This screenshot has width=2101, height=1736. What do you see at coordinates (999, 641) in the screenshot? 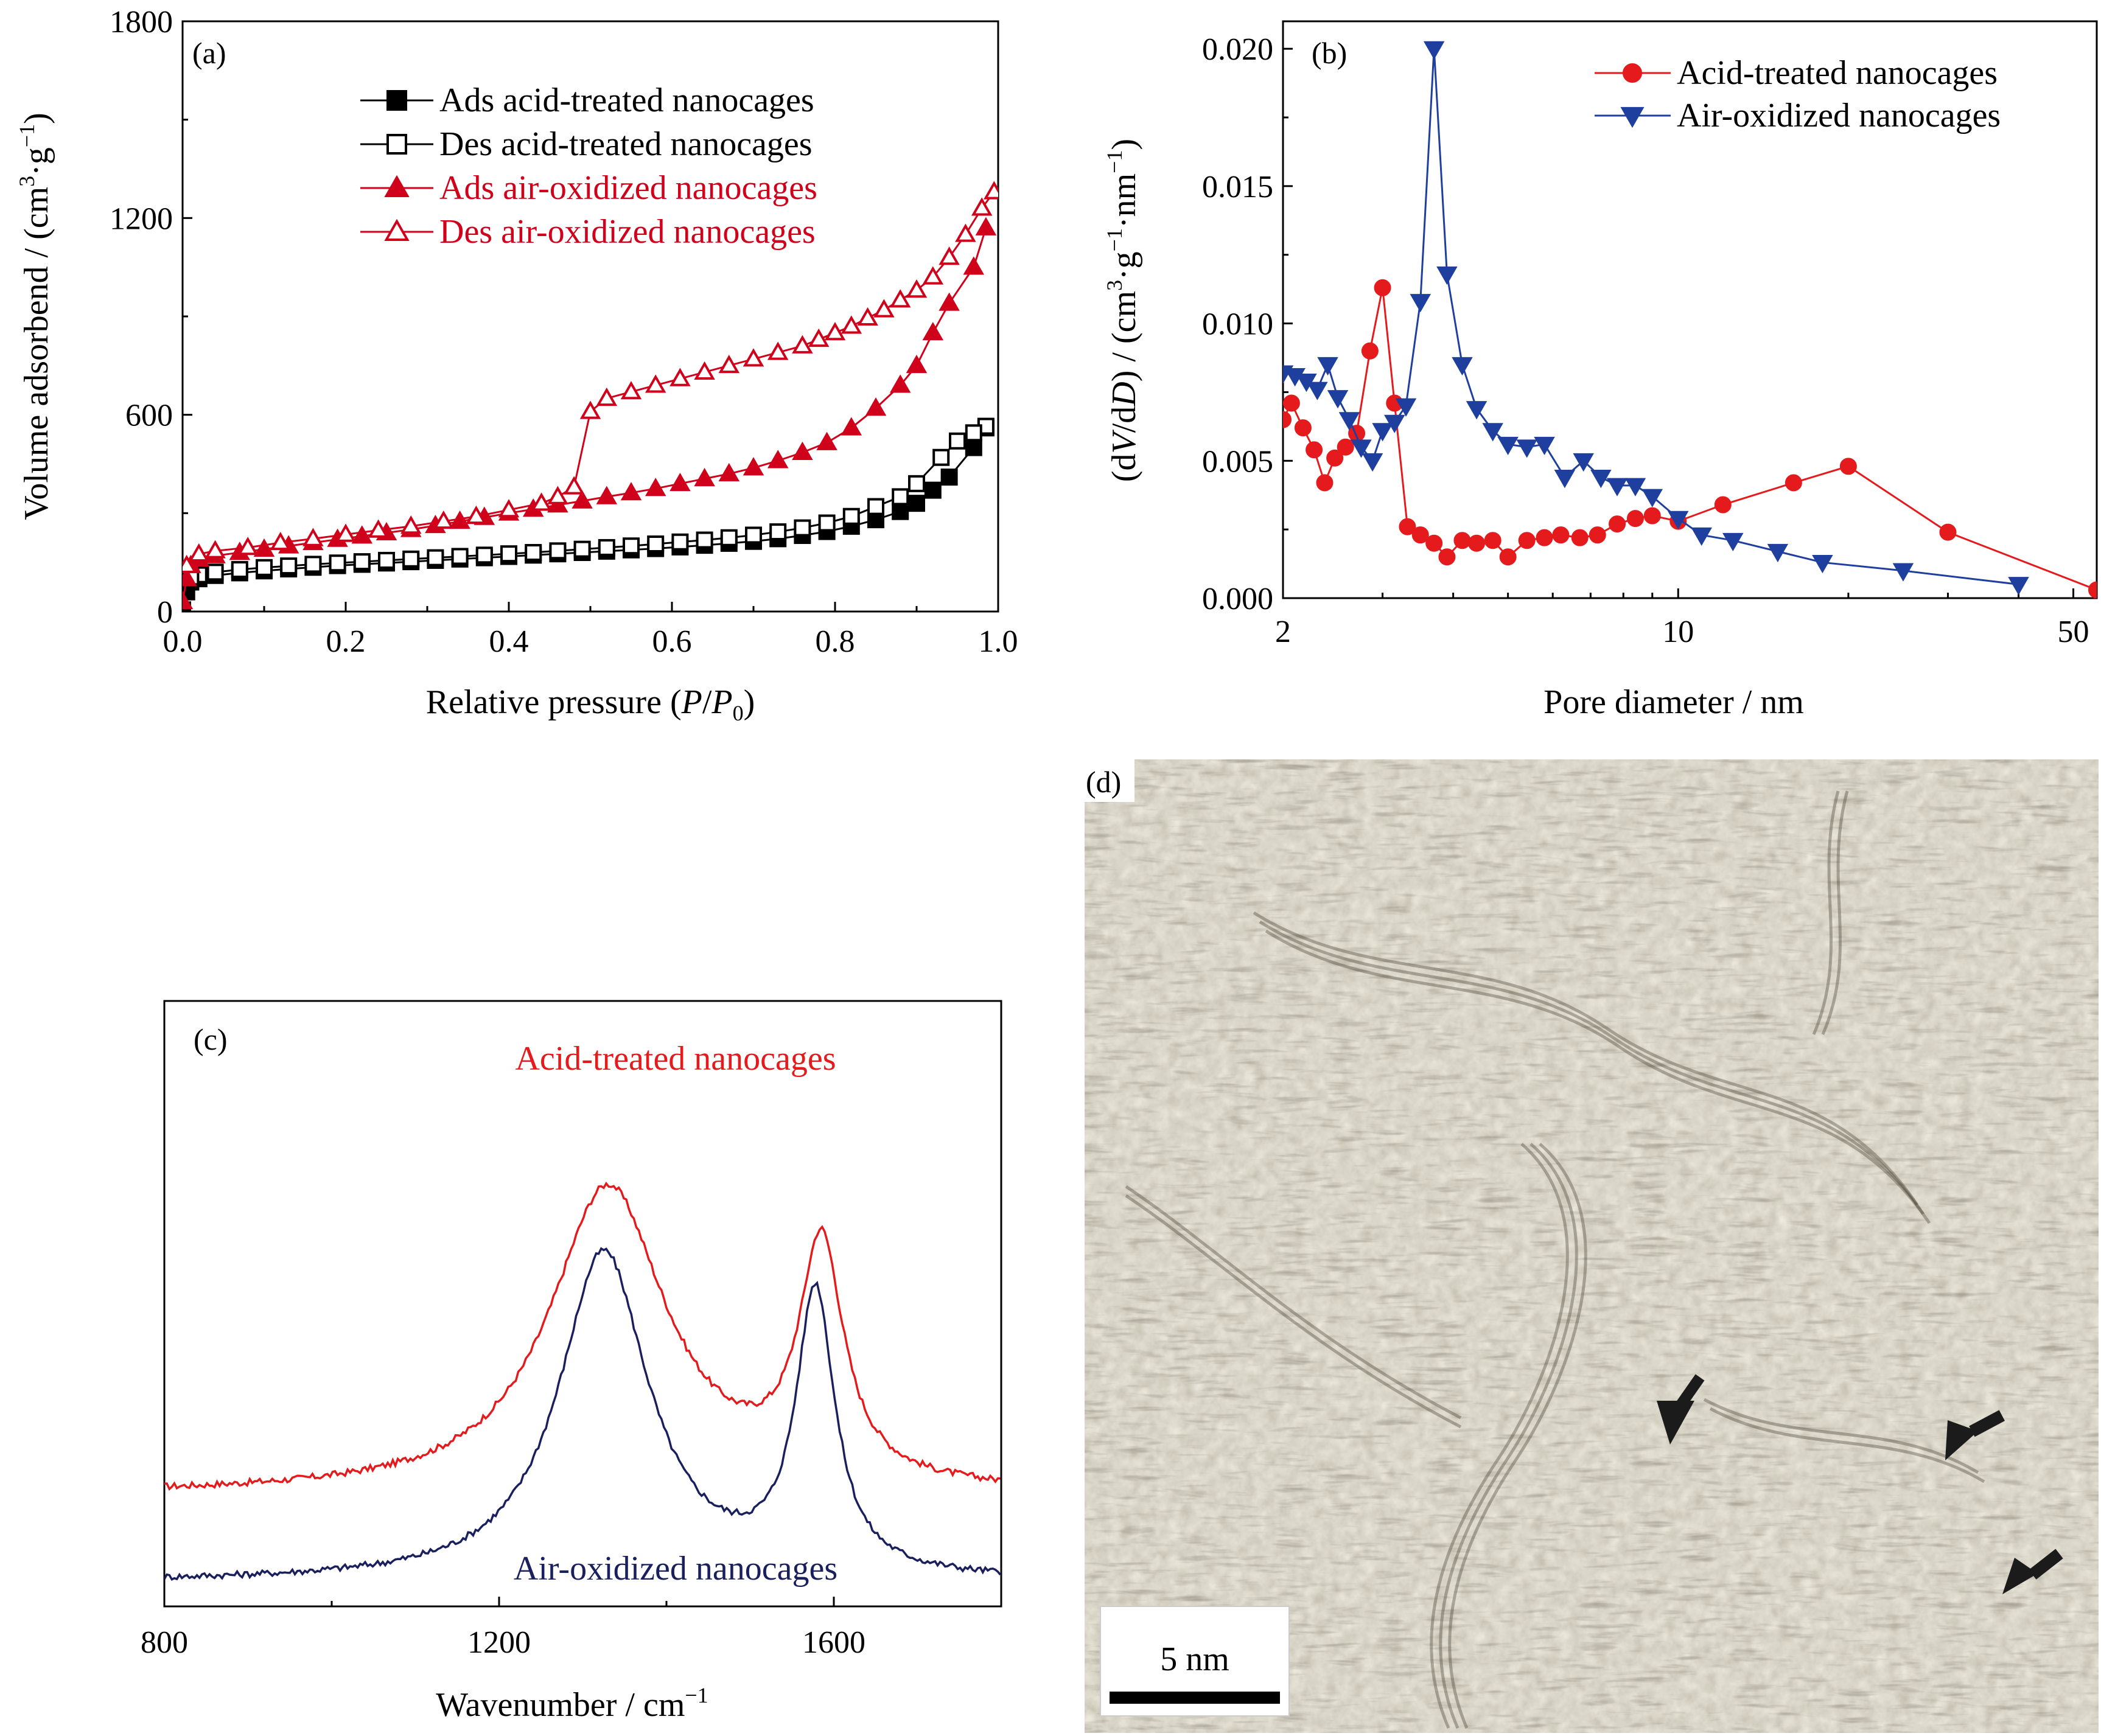
I see `a-xtick-label: 1.0` at bounding box center [999, 641].